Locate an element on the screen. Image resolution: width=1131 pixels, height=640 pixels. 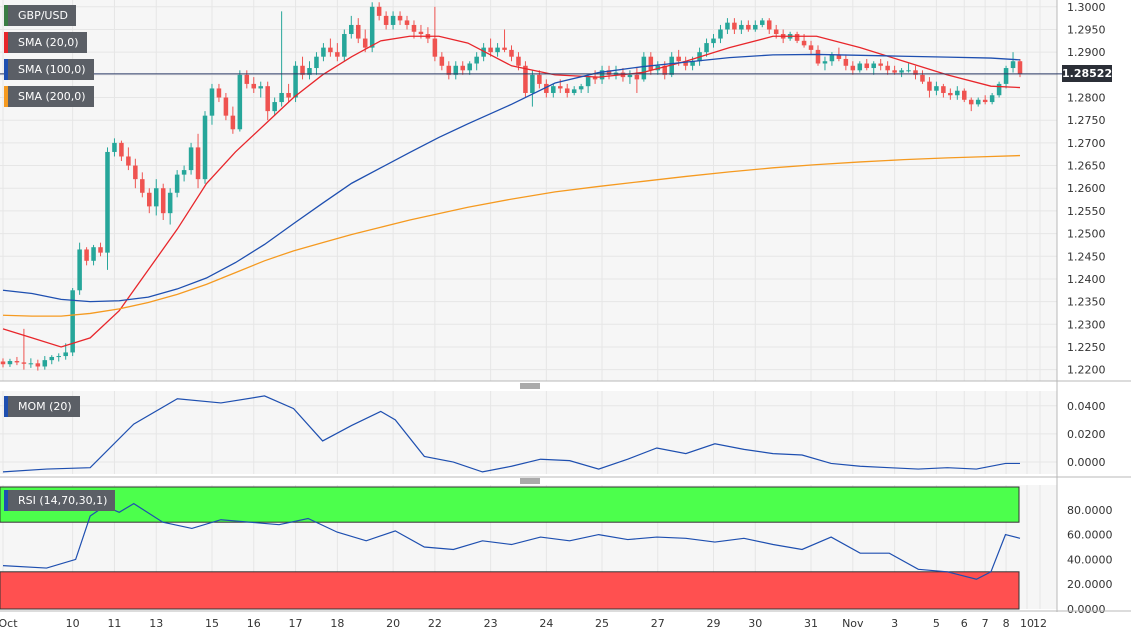
legend-sma100: SMA (100,0) is located at coordinates (49, 69).